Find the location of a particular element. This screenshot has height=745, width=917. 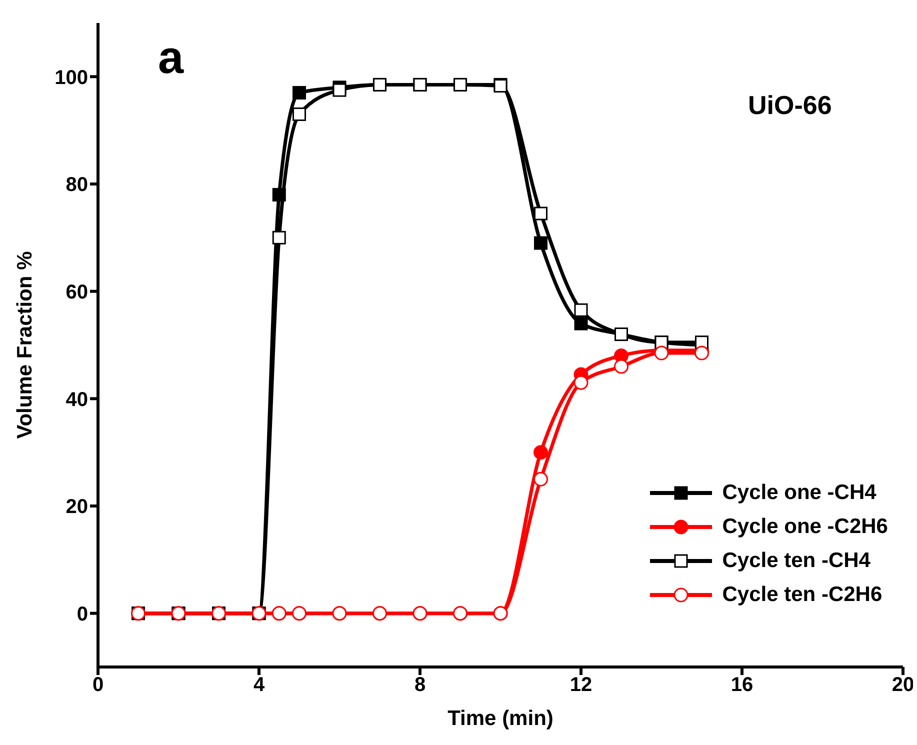

legend-label: Cycle one -C2H6 is located at coordinates (805, 527).